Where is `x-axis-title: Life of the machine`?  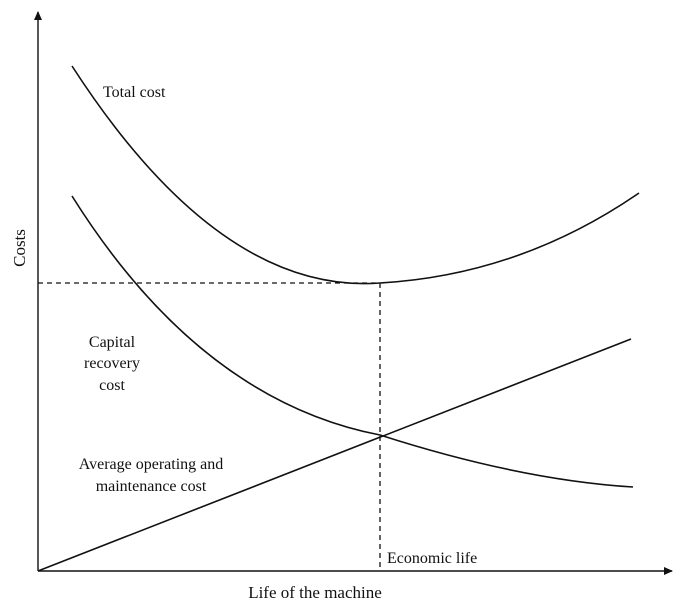 x-axis-title: Life of the machine is located at coordinates (315, 592).